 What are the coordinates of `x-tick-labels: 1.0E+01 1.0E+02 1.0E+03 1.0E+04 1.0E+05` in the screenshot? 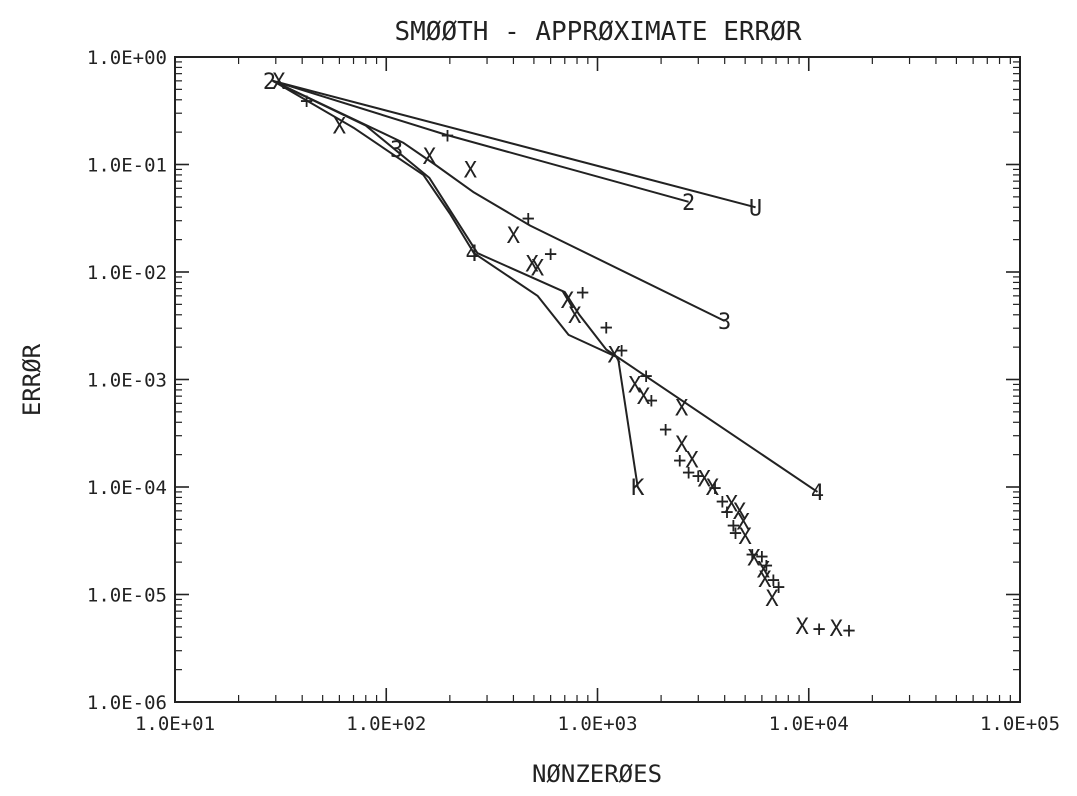 It's located at (597, 724).